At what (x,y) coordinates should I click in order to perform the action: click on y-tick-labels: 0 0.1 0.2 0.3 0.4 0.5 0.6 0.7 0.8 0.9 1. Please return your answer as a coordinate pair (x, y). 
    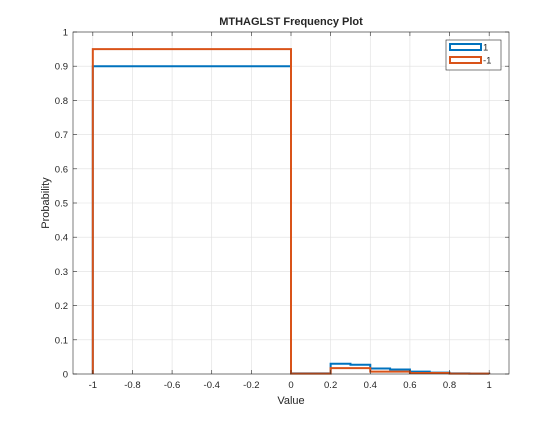
    Looking at the image, I should click on (61, 204).